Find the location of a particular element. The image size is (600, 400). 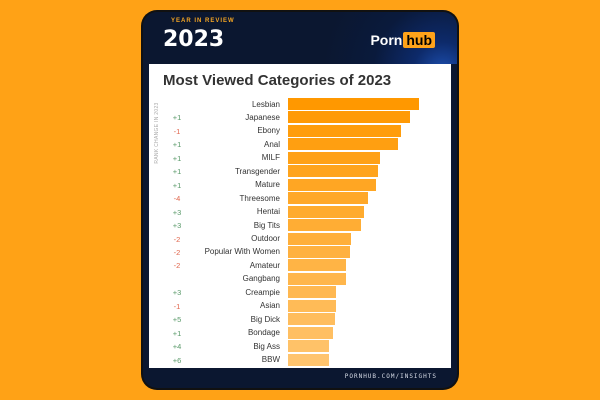

chart-row: +1 Anal is located at coordinates (300, 144).